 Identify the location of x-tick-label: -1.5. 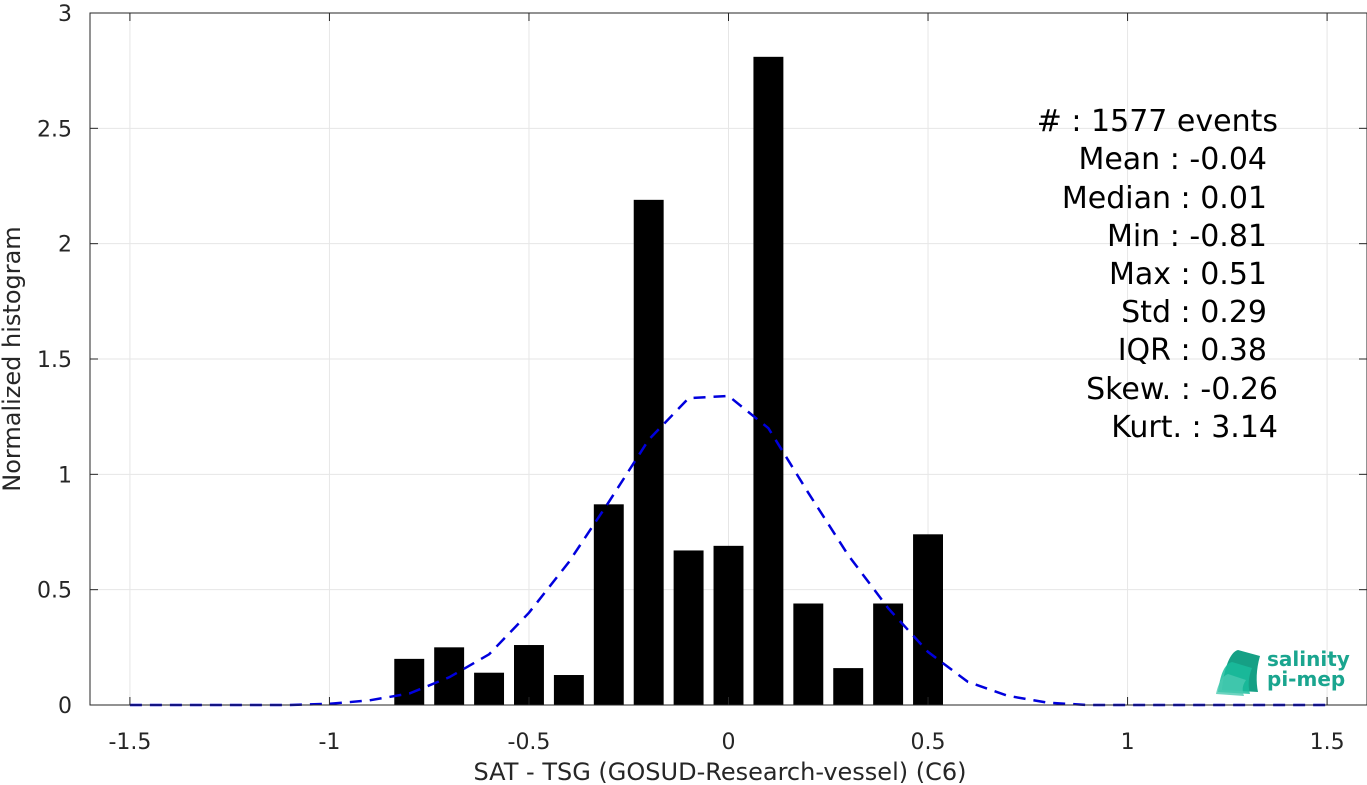
(129, 742).